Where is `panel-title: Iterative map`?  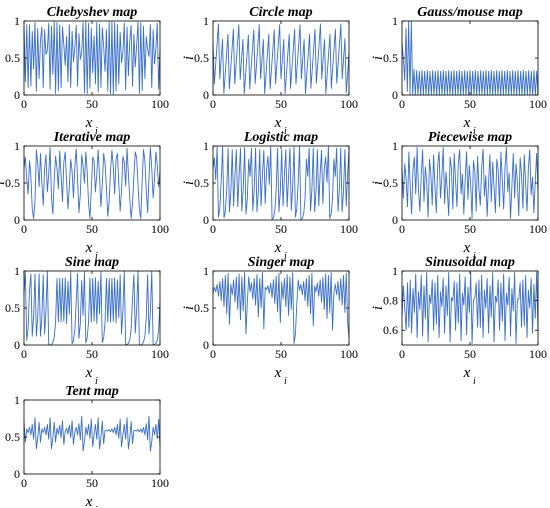 panel-title: Iterative map is located at coordinates (92, 137).